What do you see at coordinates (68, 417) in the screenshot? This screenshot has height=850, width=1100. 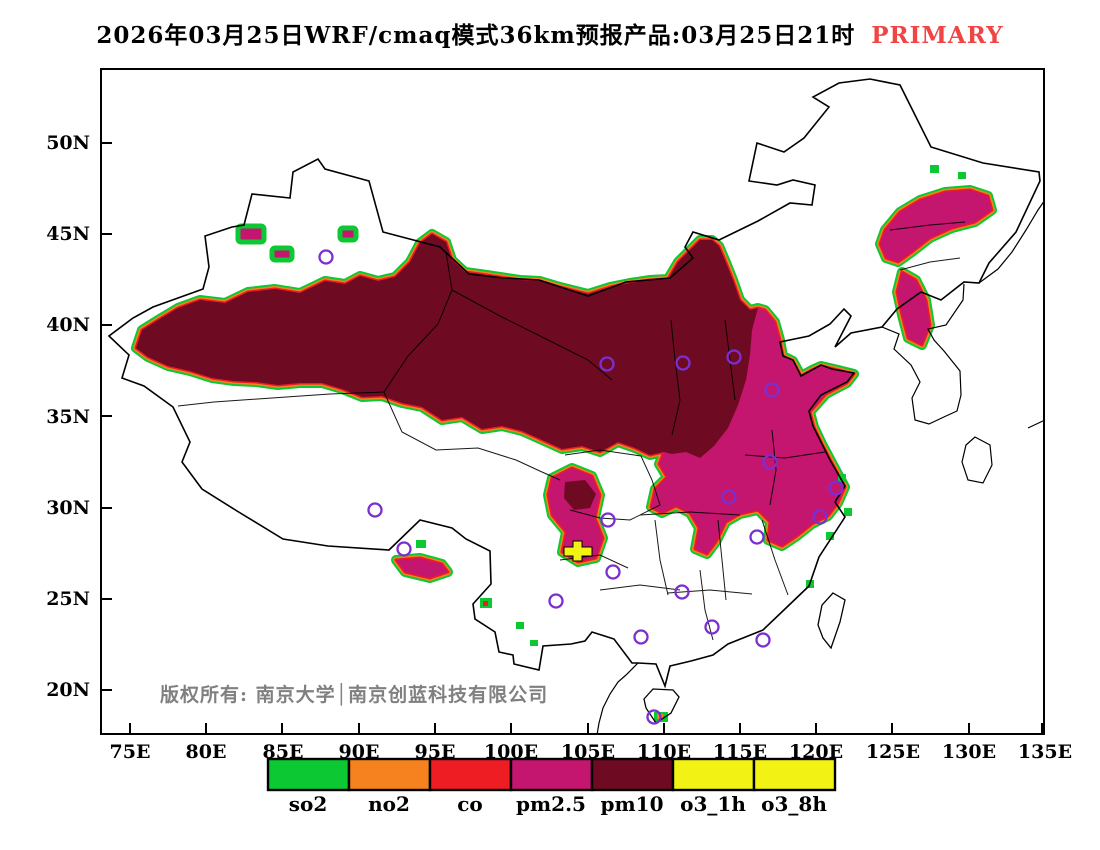 I see `y-tick-35n: 35N` at bounding box center [68, 417].